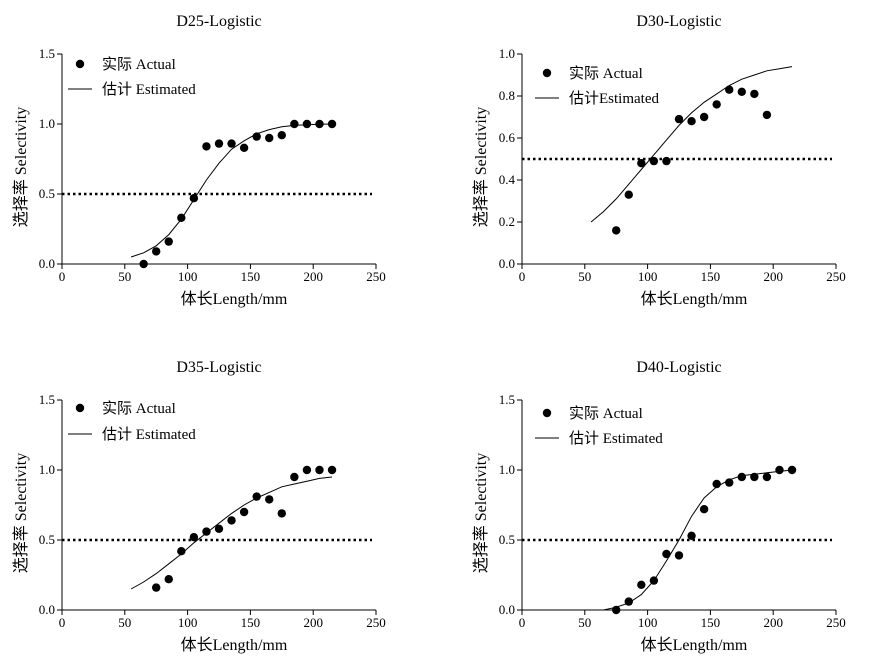 This screenshot has width=871, height=658. I want to click on y-tick-label: 0.8, so click(507, 95).